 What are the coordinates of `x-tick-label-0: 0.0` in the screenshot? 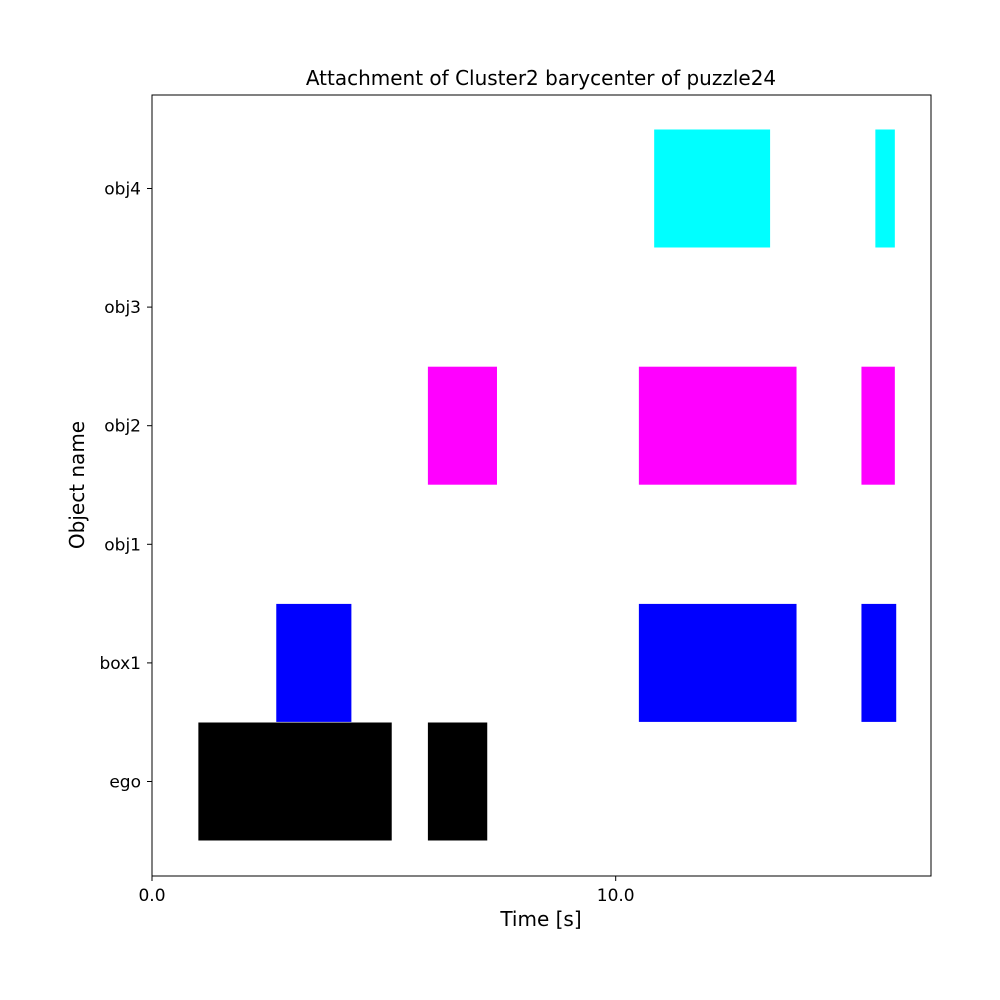 It's located at (151, 896).